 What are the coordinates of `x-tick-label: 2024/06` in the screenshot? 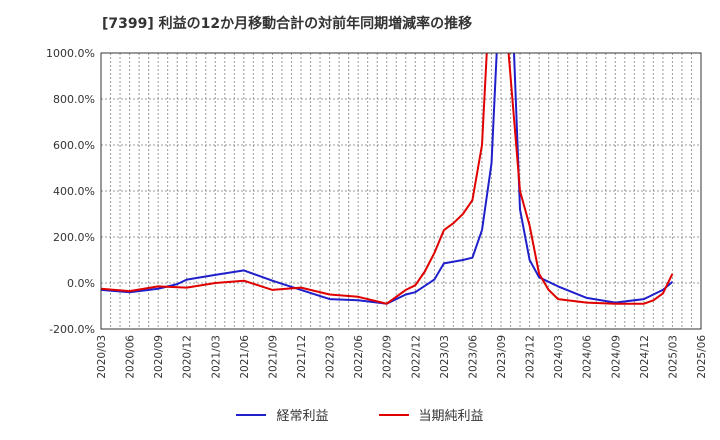 It's located at (588, 357).